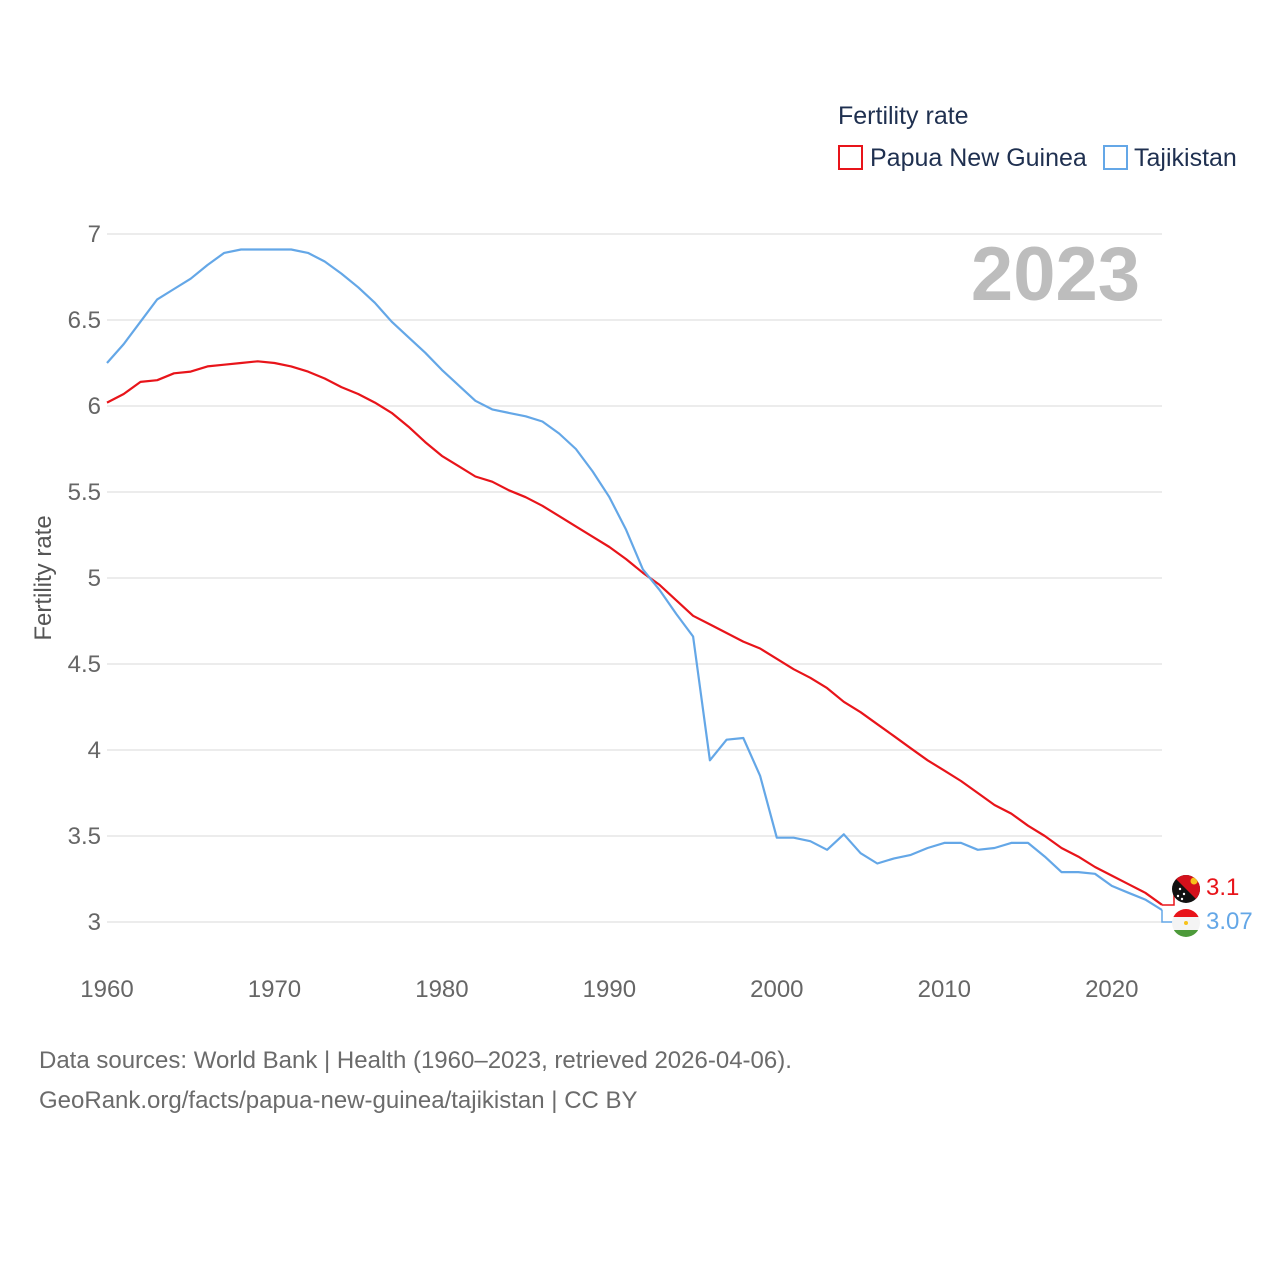  What do you see at coordinates (978, 158) in the screenshot?
I see `legend-label-papua-new-guinea: Papua New Guinea` at bounding box center [978, 158].